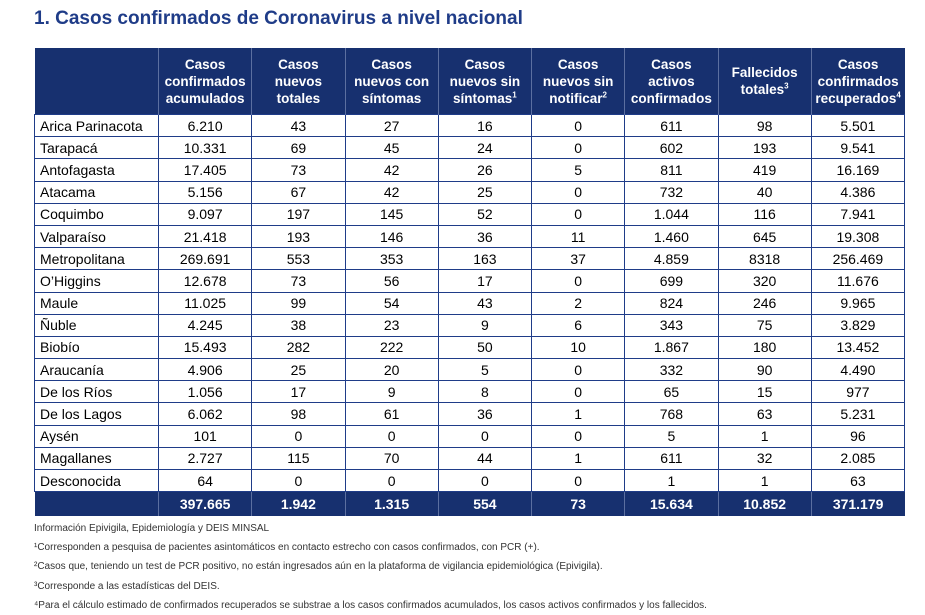 This screenshot has height=615, width=925. I want to click on region-name: O’Higgins, so click(96, 281).